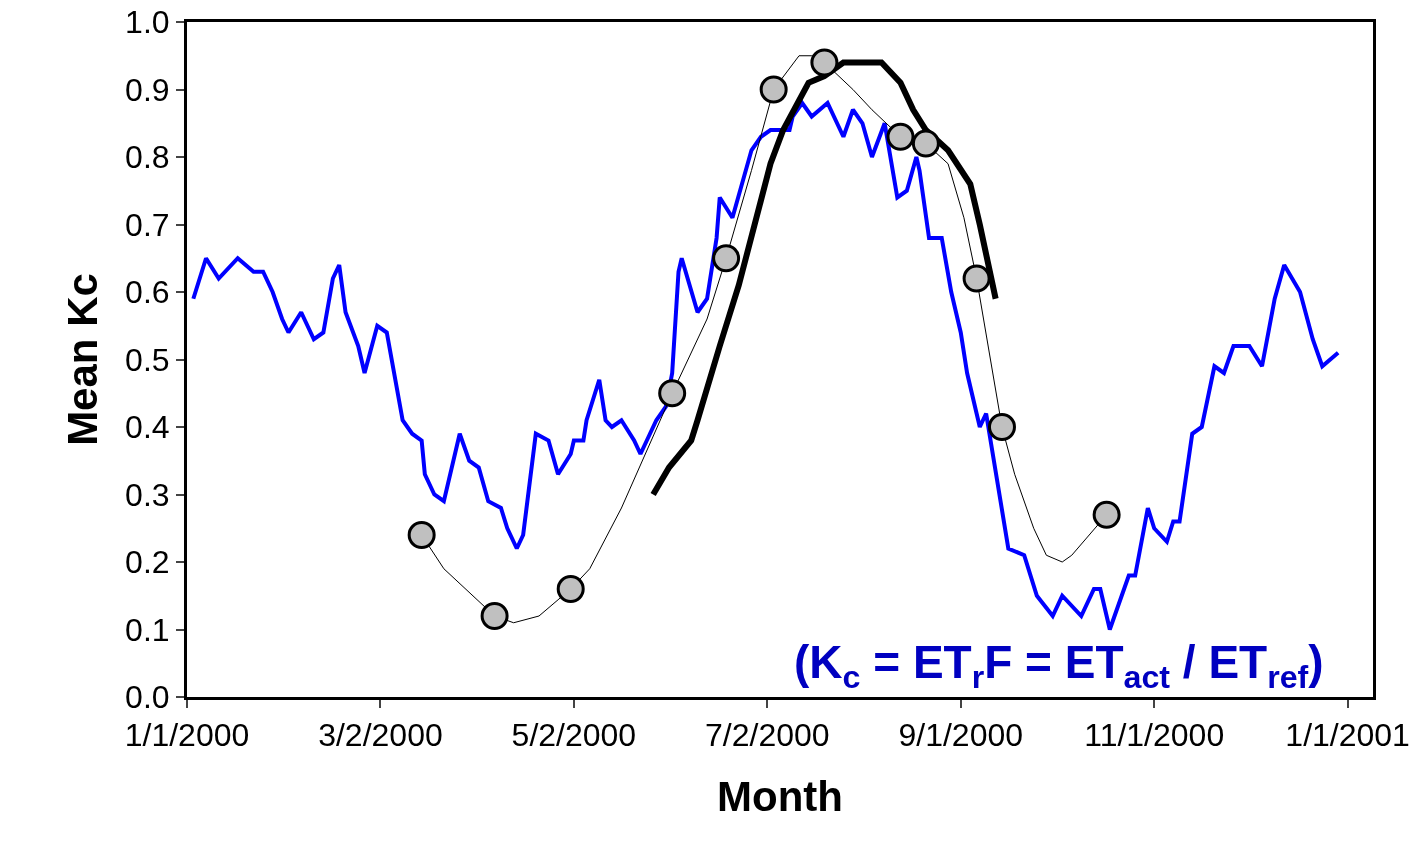 The width and height of the screenshot is (1424, 857). What do you see at coordinates (147, 697) in the screenshot?
I see `y-tick-label: 0.0` at bounding box center [147, 697].